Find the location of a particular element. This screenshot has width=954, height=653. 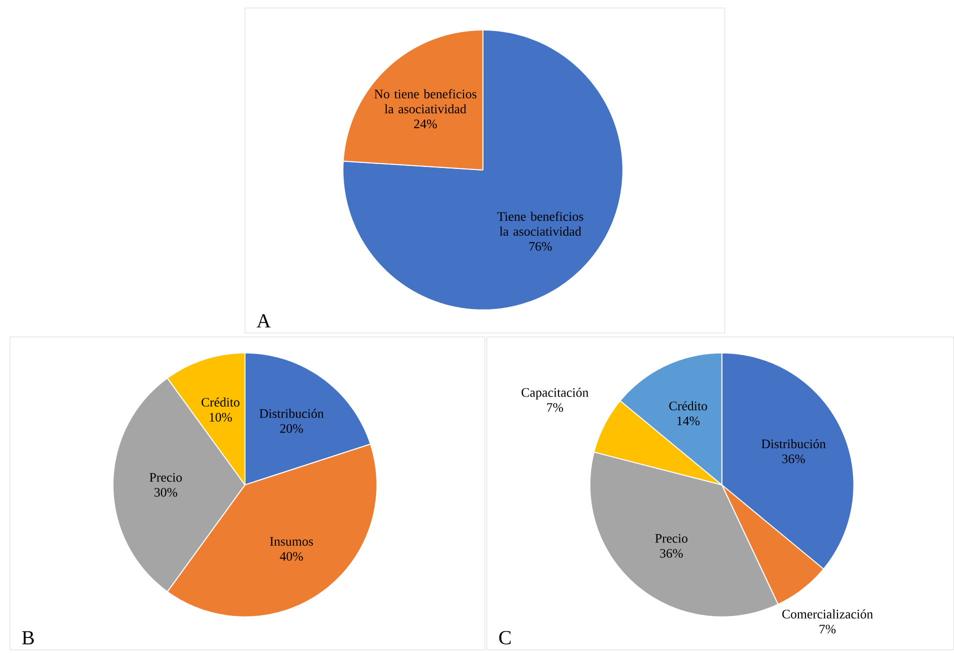

data-label: 40% is located at coordinates (291, 556).